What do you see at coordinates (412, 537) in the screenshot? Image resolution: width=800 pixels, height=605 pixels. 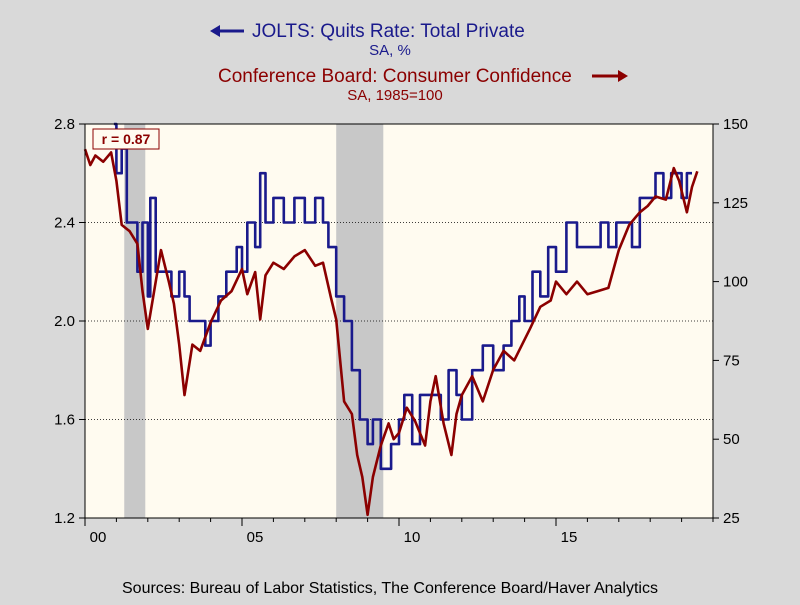 I see `x-axis-tick-label: 10` at bounding box center [412, 537].